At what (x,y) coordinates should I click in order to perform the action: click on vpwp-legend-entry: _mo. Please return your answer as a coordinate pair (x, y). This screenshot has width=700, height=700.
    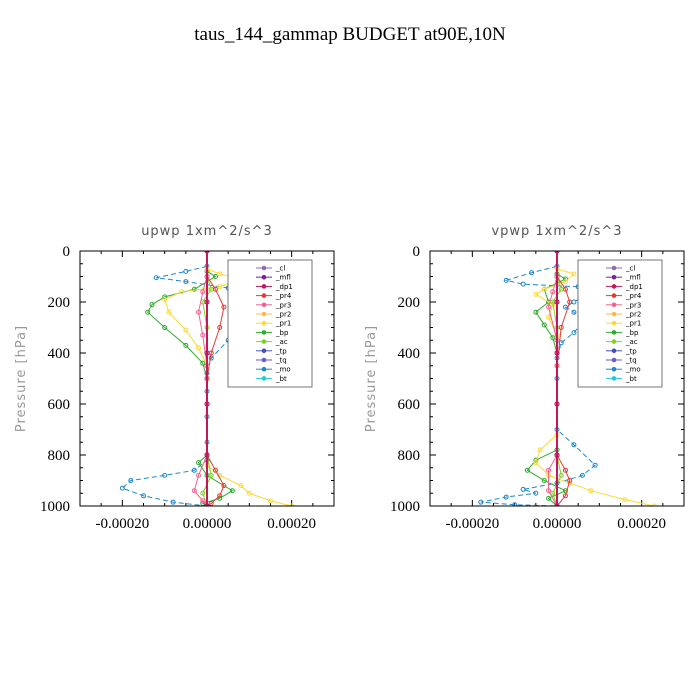
    Looking at the image, I should click on (633, 370).